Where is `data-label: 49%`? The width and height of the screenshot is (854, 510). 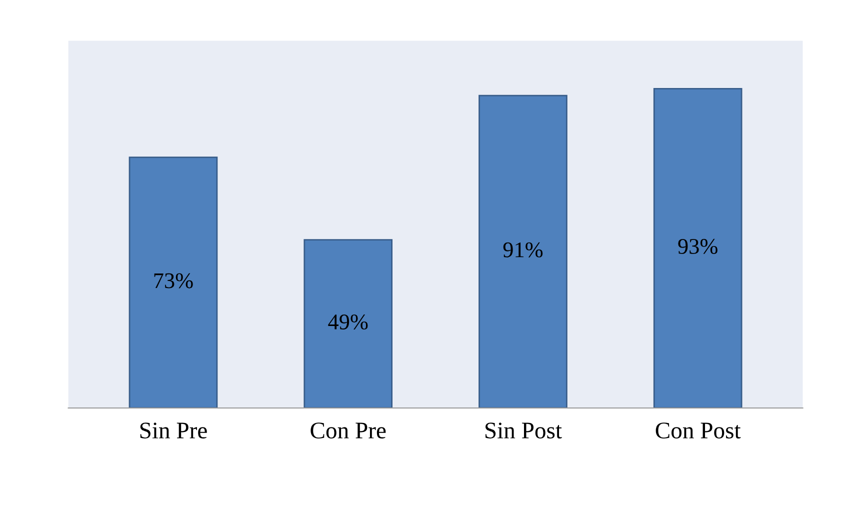 data-label: 49% is located at coordinates (348, 322).